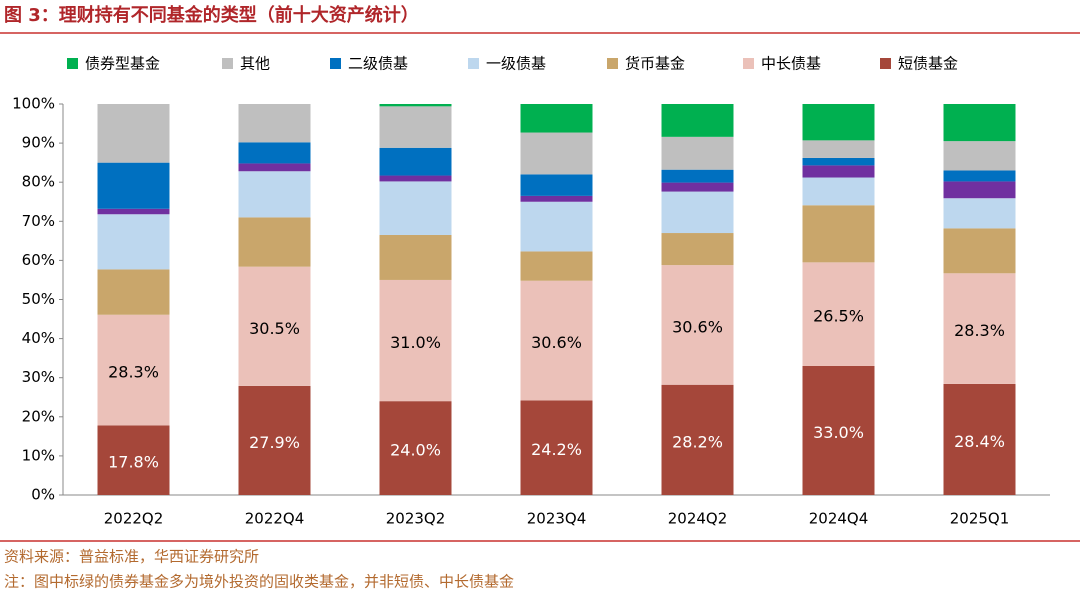 This screenshot has height=598, width=1080. What do you see at coordinates (791, 64) in the screenshot?
I see `legend-label: 中长债基` at bounding box center [791, 64].